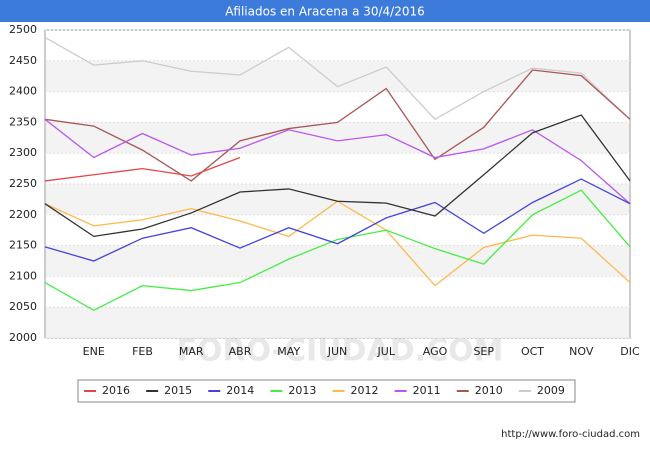 This screenshot has height=450, width=650. I want to click on y-tick-label: 2100, so click(23, 275).